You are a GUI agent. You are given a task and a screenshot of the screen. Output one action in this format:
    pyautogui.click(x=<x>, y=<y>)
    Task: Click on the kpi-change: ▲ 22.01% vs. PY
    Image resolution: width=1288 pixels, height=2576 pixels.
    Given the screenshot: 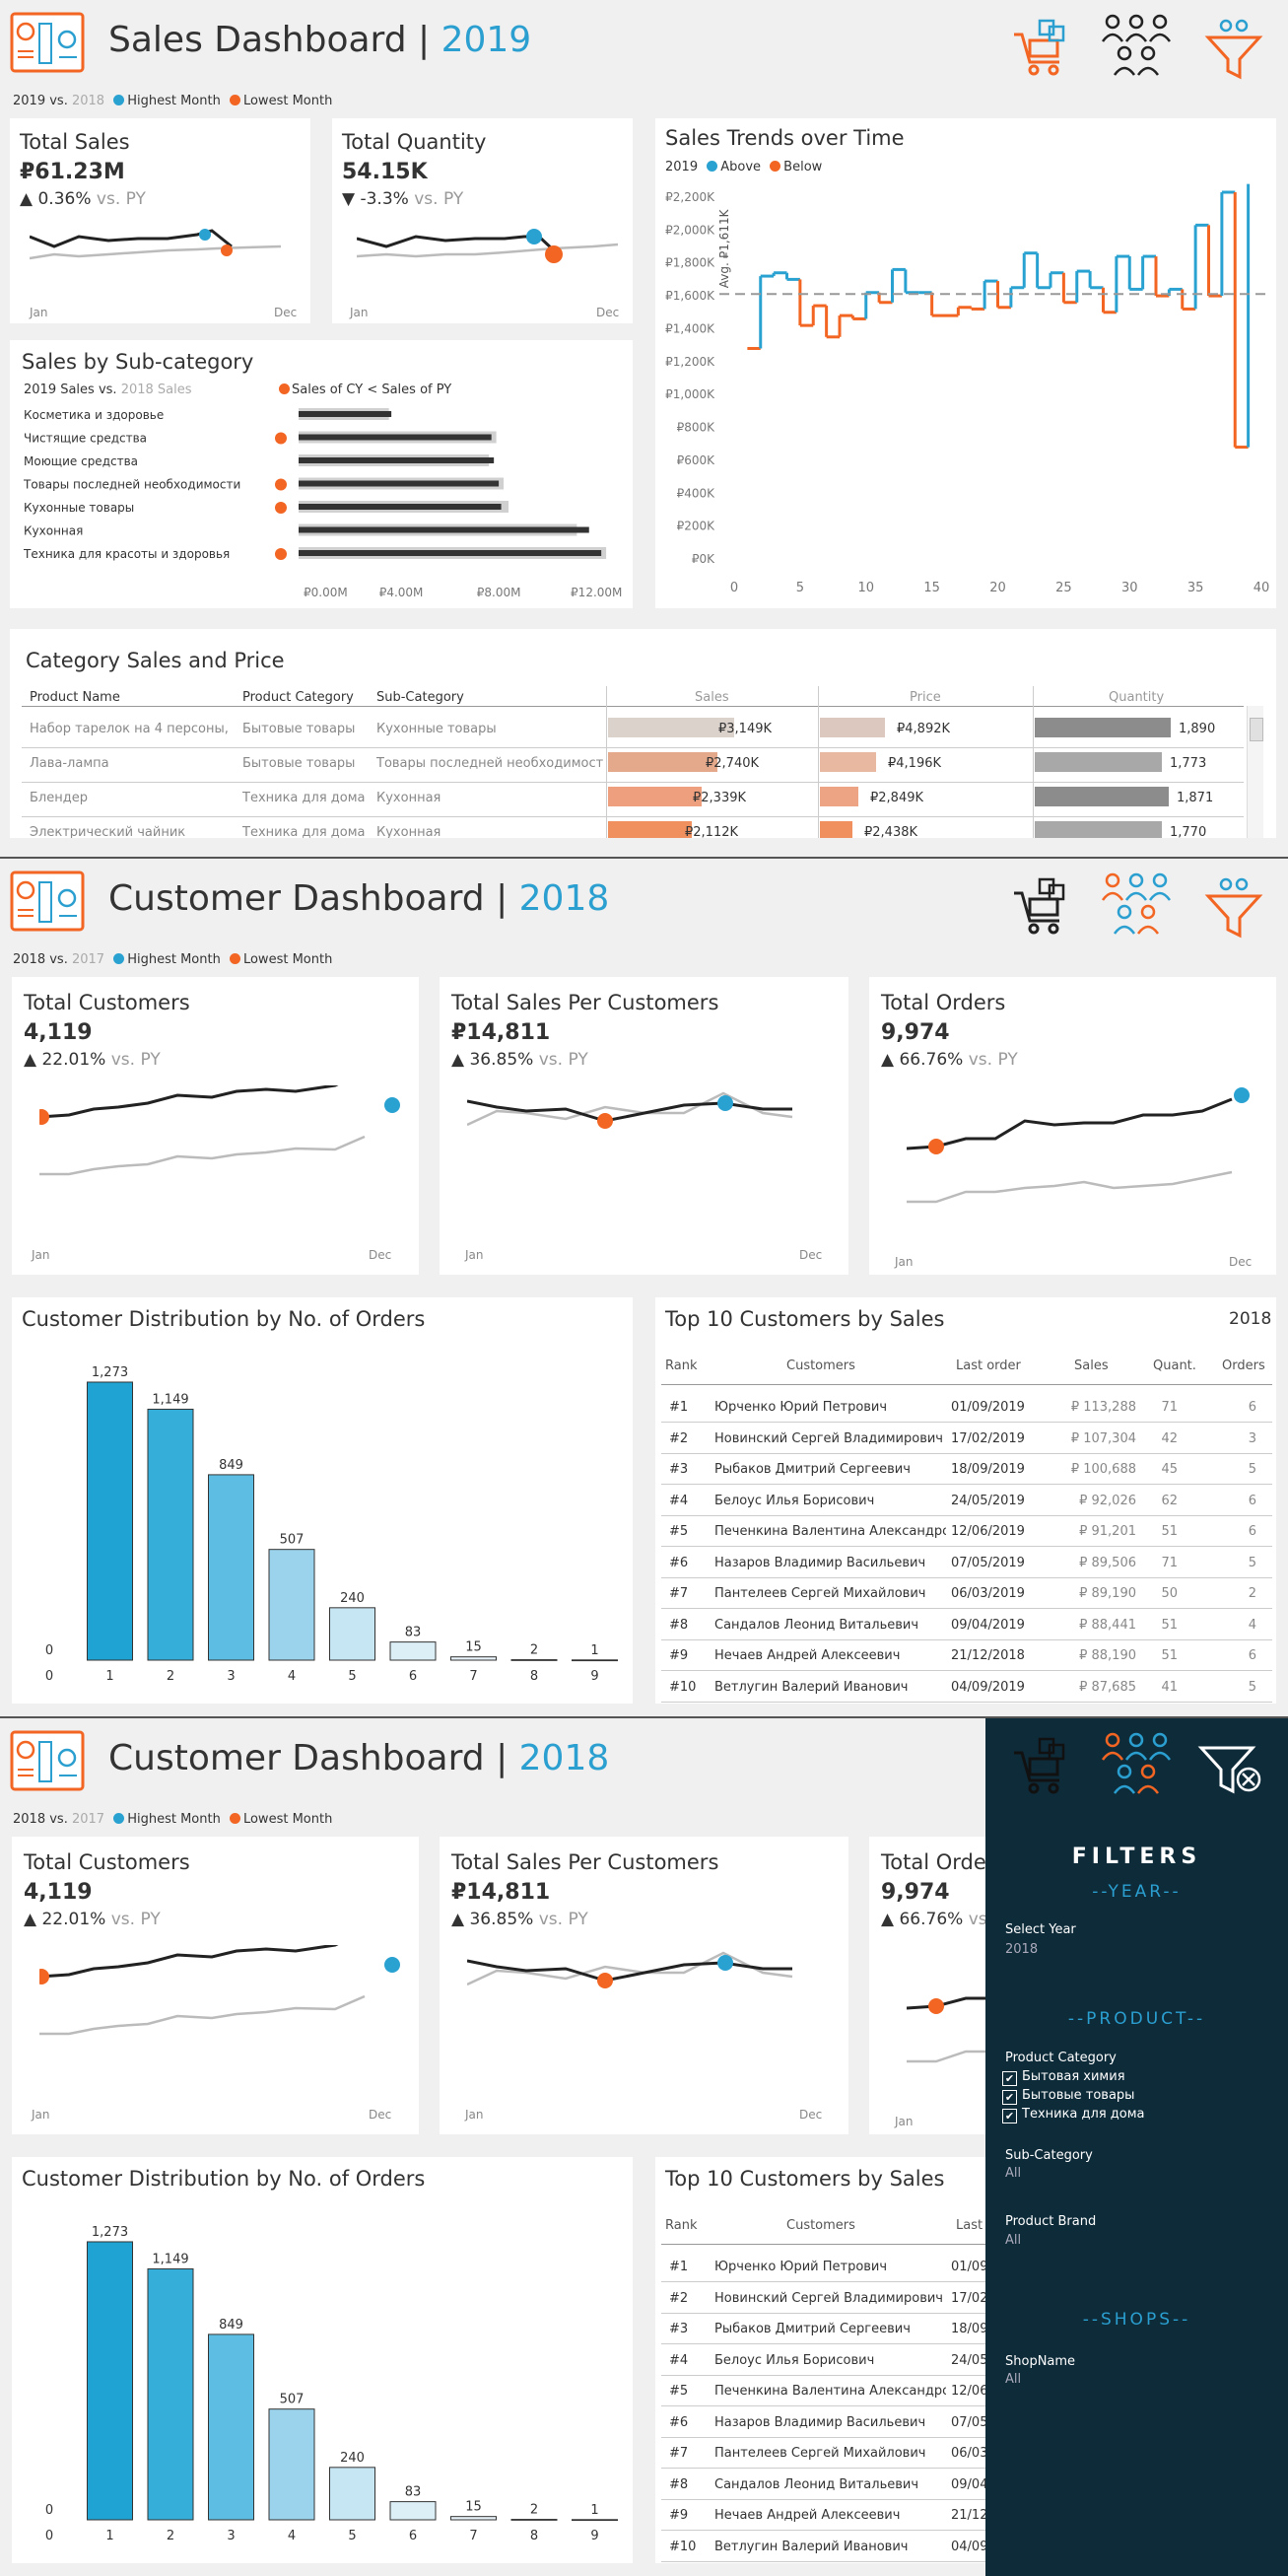 What is the action you would take?
    pyautogui.click(x=92, y=1060)
    